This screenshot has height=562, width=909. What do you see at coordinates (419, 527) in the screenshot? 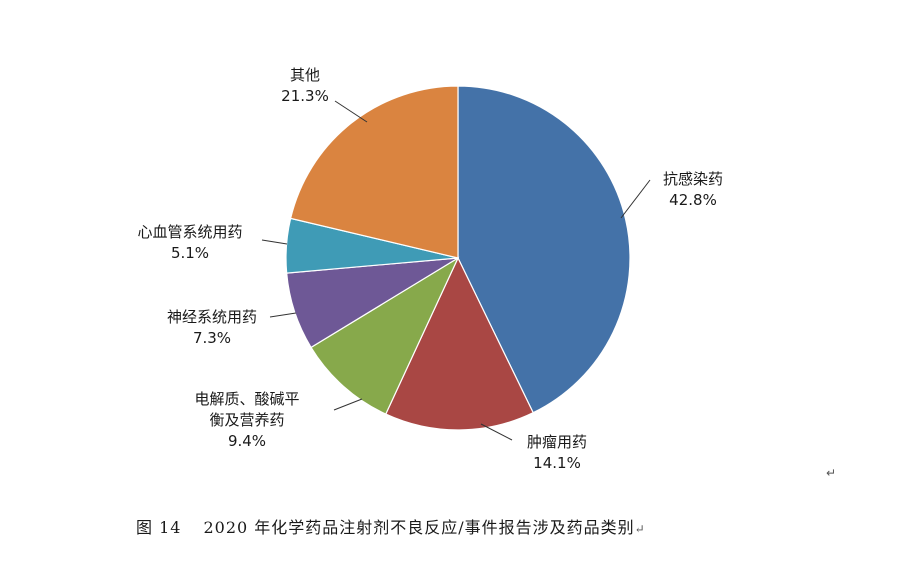
I see `figure-caption-text: 2020 年化学药品注射剂不良反应/事件报告涉及药品类别` at bounding box center [419, 527].